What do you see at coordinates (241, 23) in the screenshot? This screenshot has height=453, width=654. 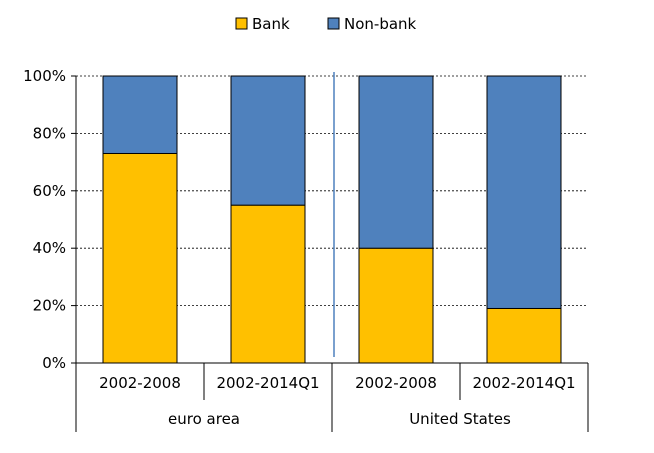 I see `legend-swatch-bank` at bounding box center [241, 23].